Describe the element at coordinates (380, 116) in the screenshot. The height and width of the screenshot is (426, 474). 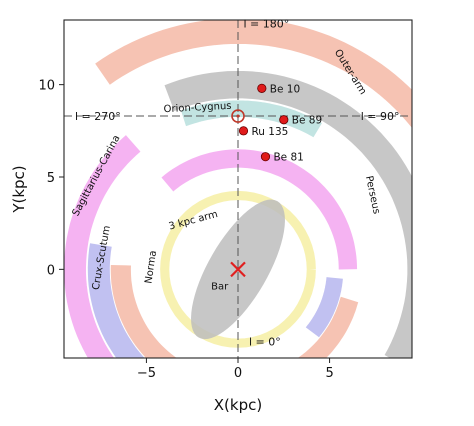
I see `direction-label: l = 90°` at that location.